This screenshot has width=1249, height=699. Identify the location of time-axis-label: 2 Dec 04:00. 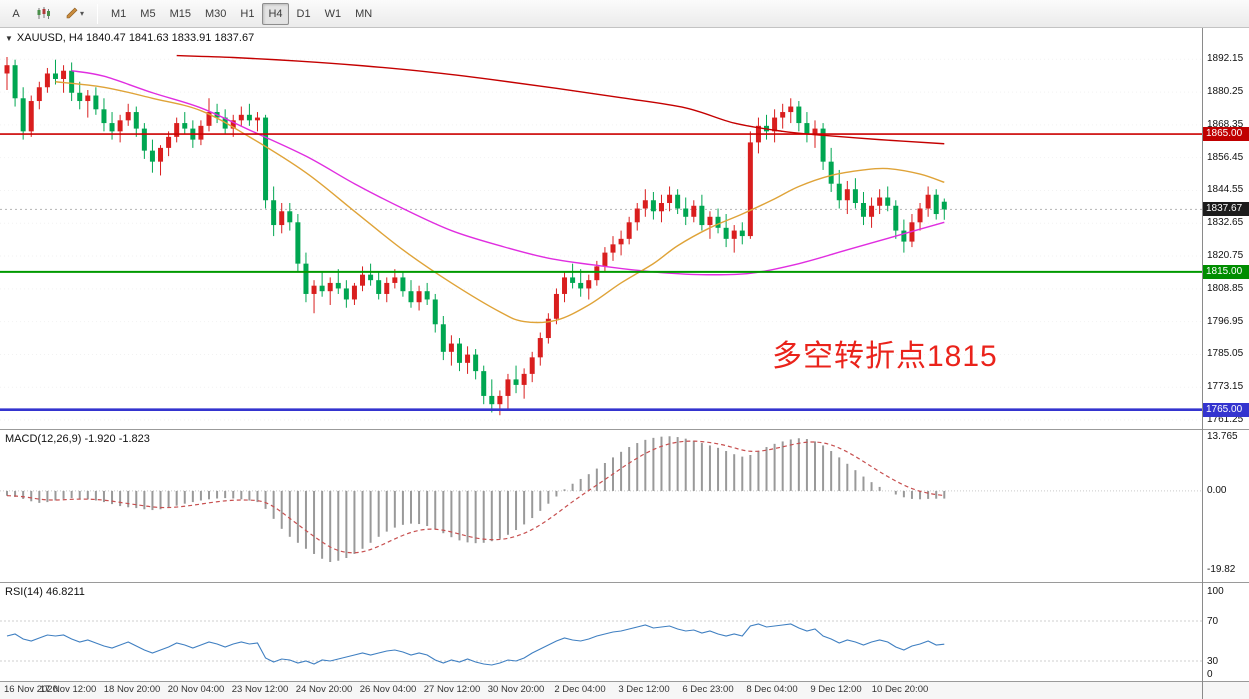
(580, 689).